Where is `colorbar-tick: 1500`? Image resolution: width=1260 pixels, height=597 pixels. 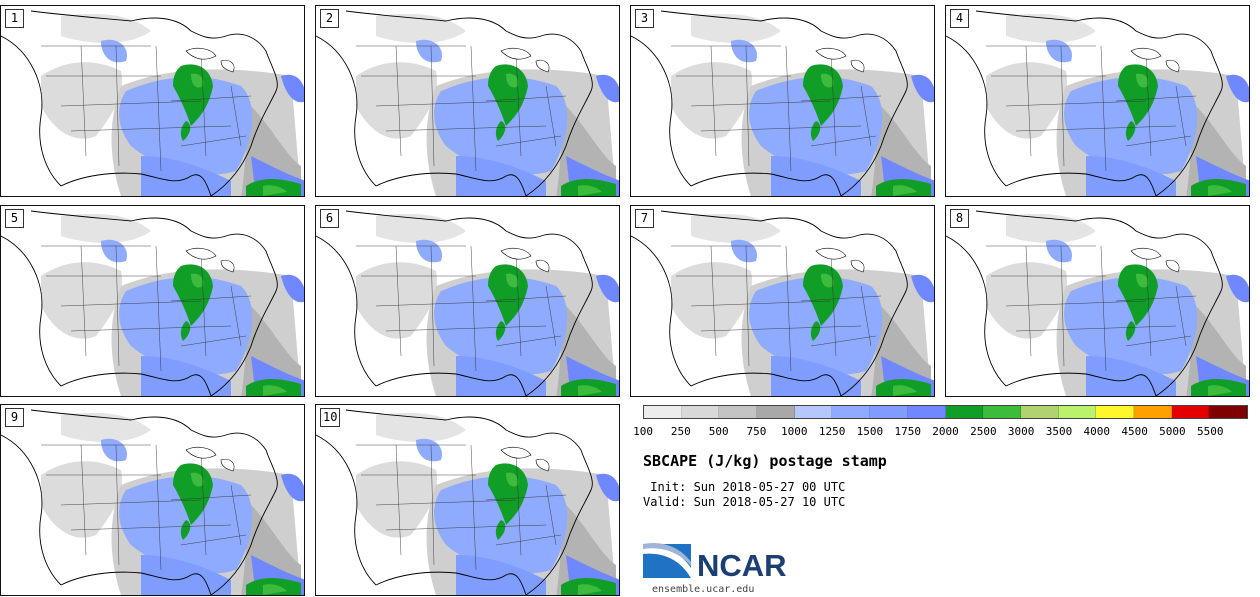 colorbar-tick: 1500 is located at coordinates (870, 431).